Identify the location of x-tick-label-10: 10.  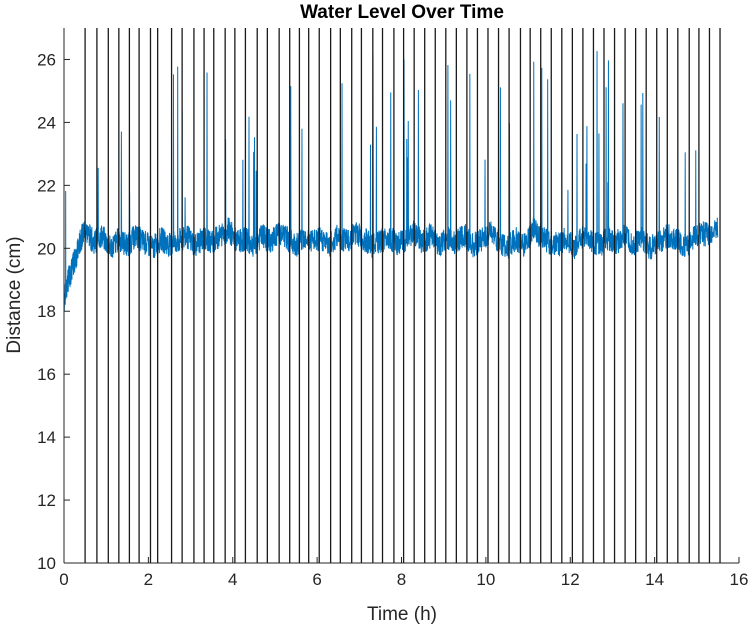
(485, 579).